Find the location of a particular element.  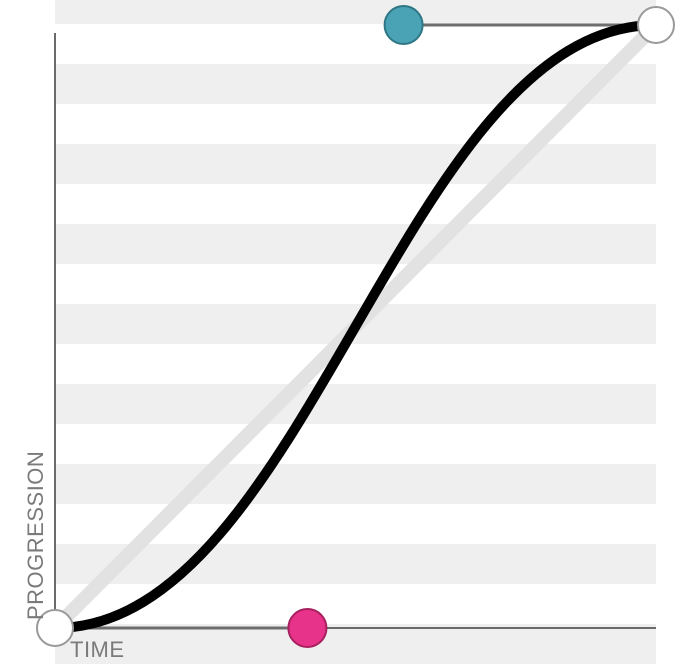

start-point is located at coordinates (55, 628).